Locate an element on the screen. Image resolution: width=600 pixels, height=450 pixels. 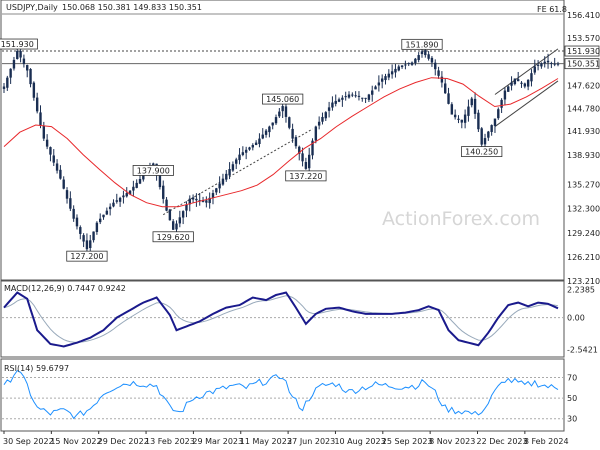
price-tick-label: 156.410 is located at coordinates (583, 15).